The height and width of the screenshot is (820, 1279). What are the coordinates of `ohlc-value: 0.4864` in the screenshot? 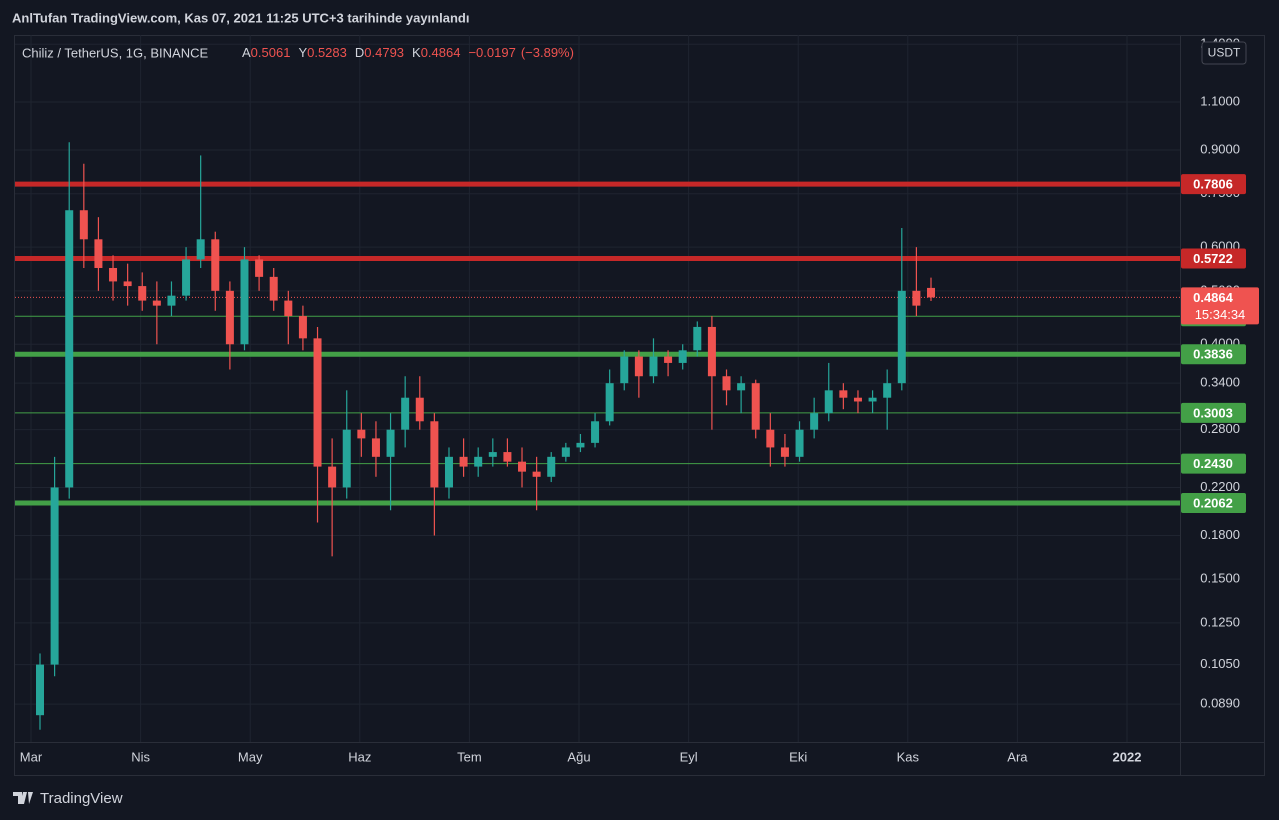 It's located at (441, 52).